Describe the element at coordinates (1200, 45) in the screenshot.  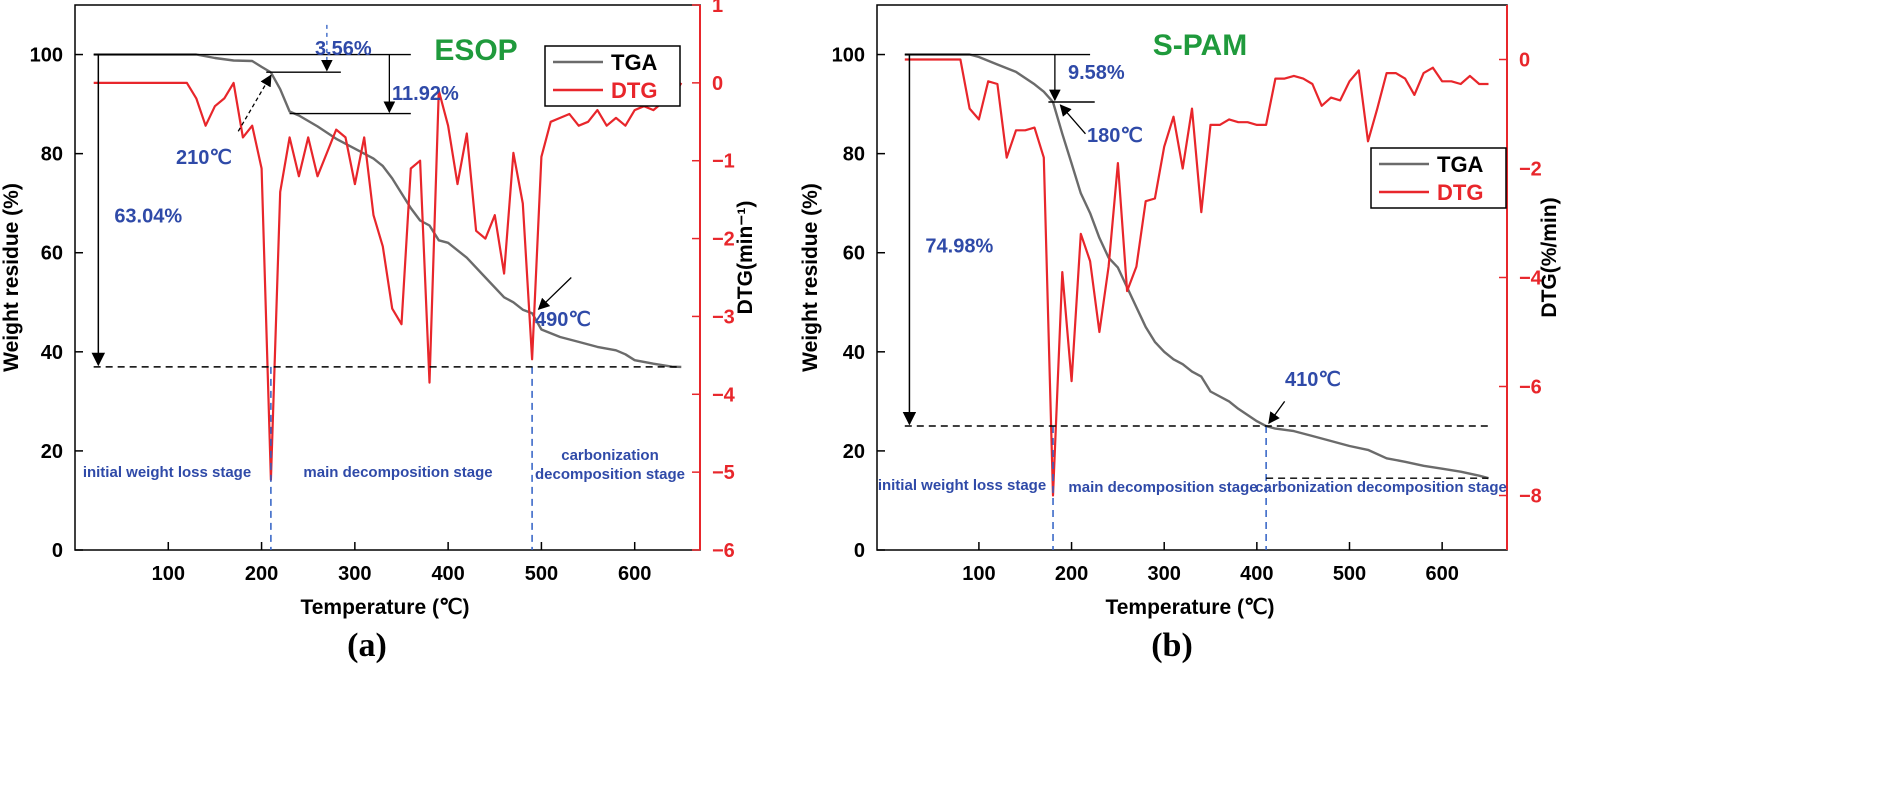
I see `chart-title: S-PAM` at that location.